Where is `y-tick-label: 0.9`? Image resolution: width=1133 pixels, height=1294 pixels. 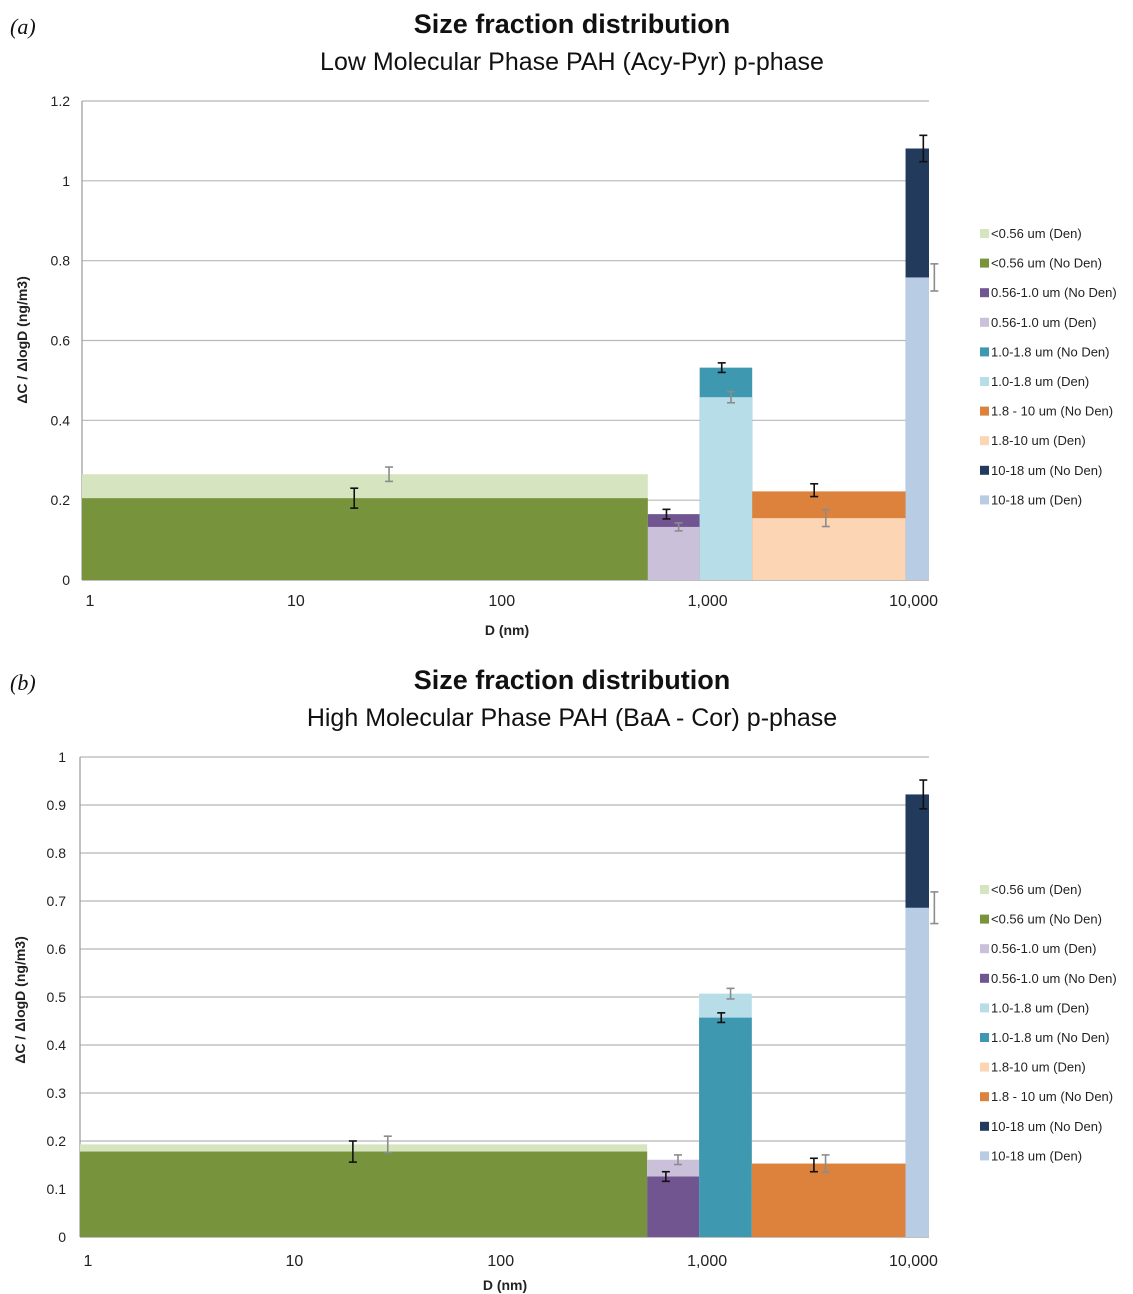 y-tick-label: 0.9 is located at coordinates (57, 805).